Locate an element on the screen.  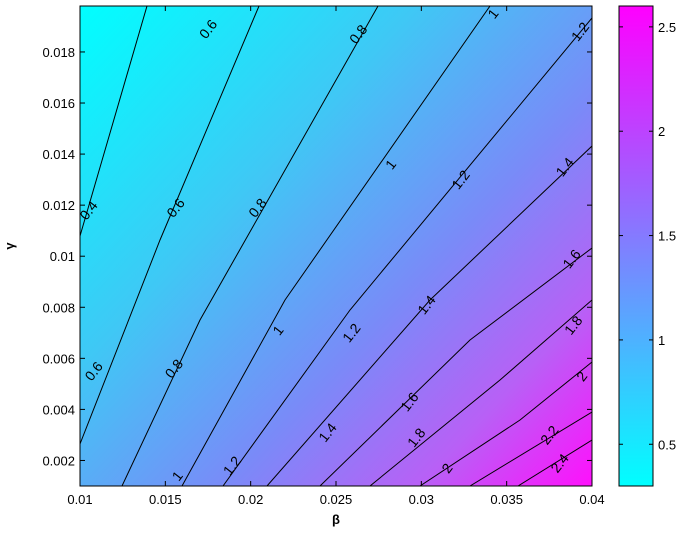
colorbar-tick-label: 0.5 is located at coordinates (667, 444).